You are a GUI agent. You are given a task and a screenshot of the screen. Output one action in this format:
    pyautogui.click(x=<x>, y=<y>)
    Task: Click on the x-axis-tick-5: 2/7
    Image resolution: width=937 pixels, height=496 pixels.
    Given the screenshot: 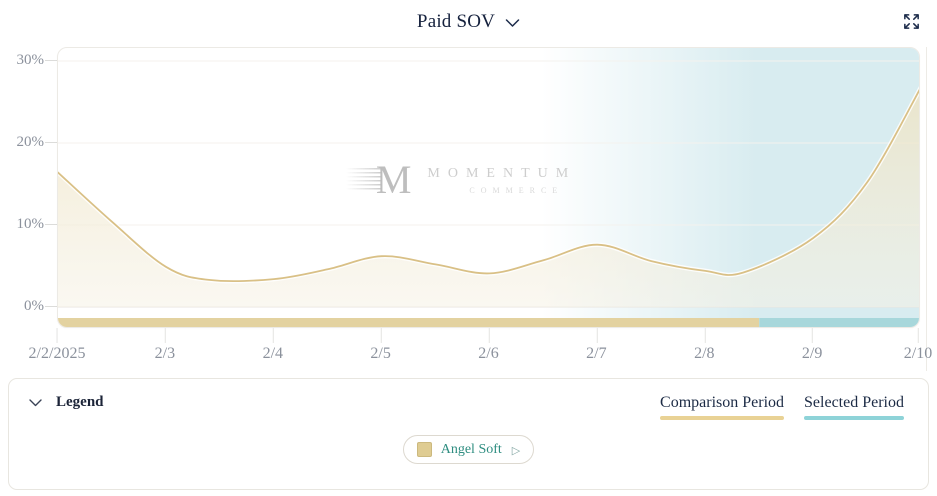 What is the action you would take?
    pyautogui.click(x=596, y=345)
    